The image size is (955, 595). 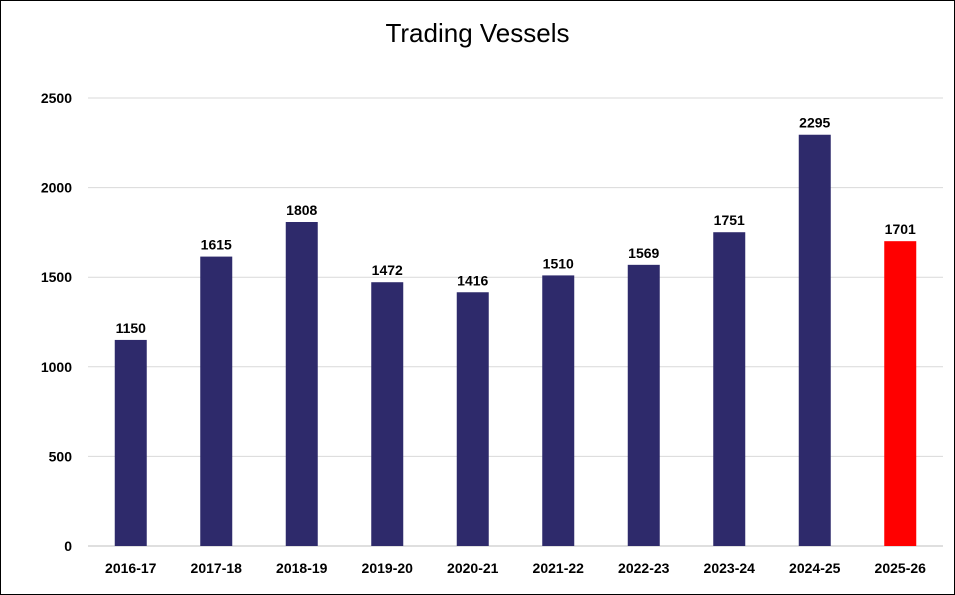 What do you see at coordinates (643, 253) in the screenshot?
I see `data-label: 1569` at bounding box center [643, 253].